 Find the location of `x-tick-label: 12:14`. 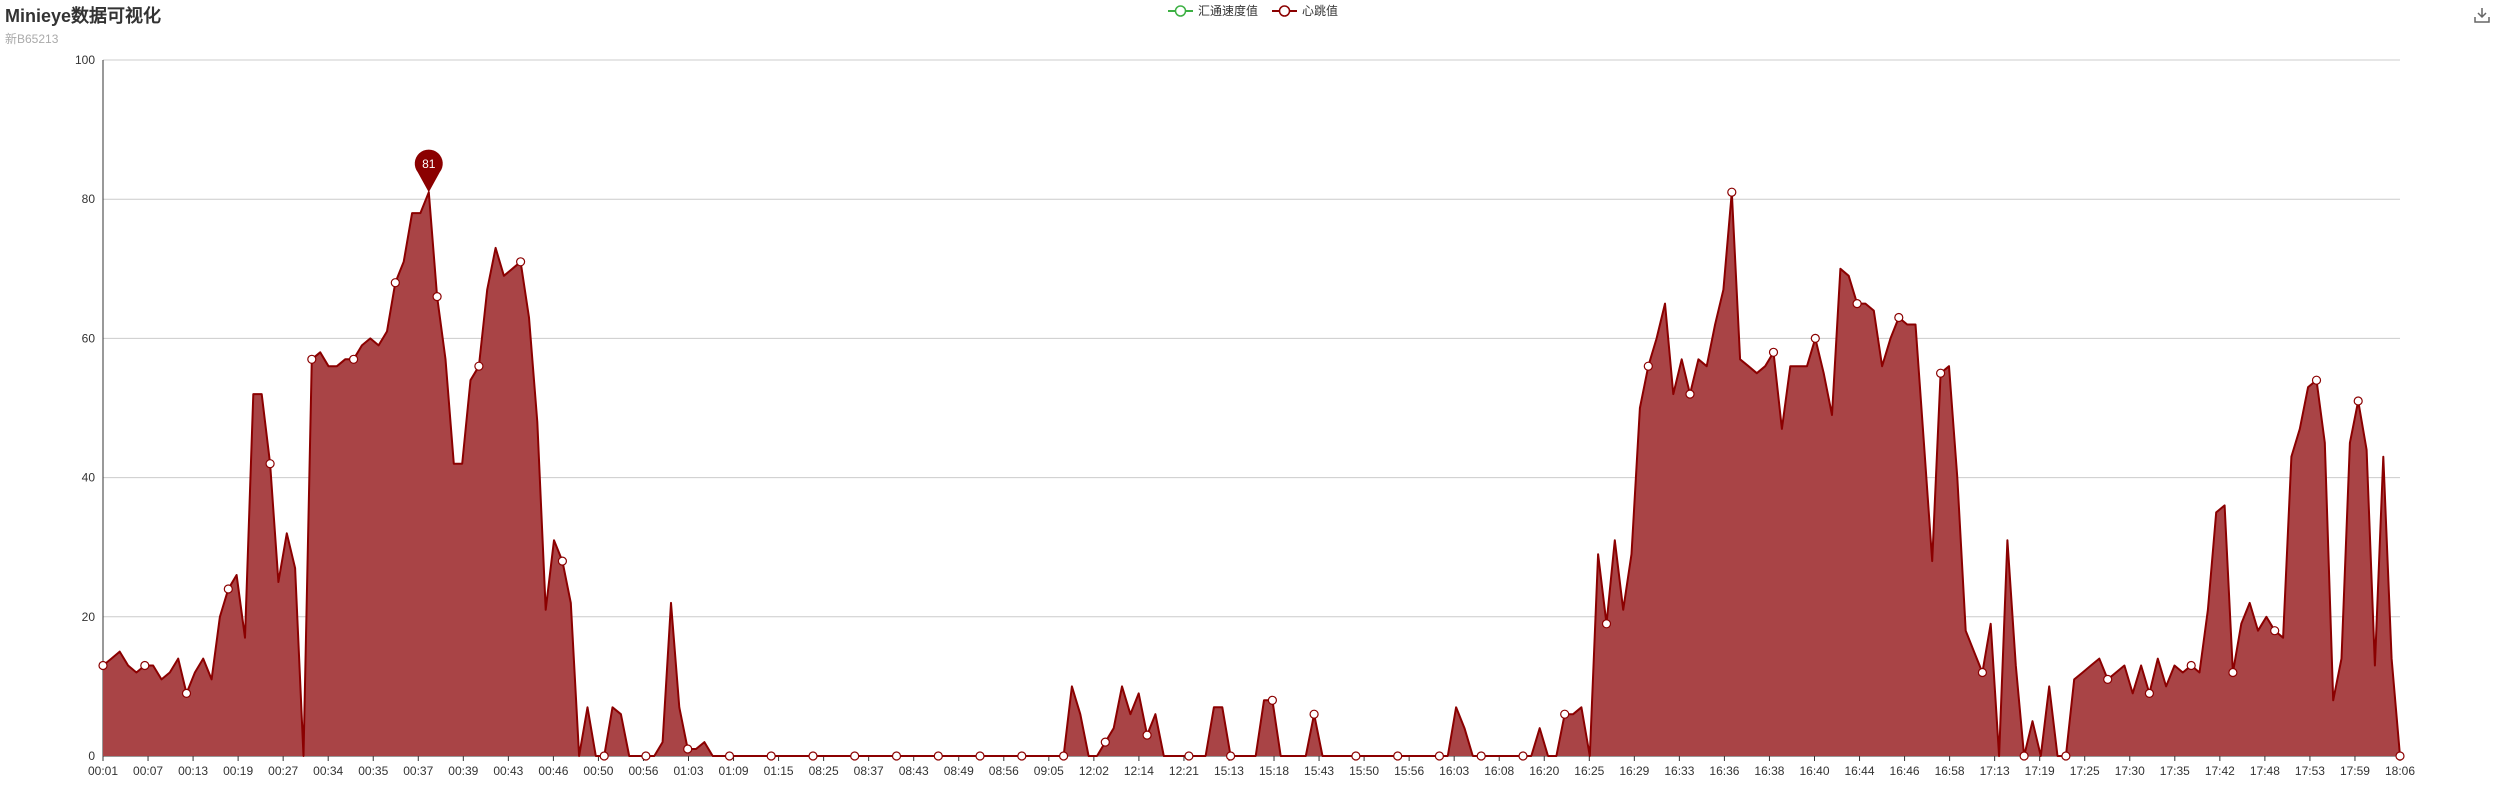

x-tick-label: 12:14 is located at coordinates (1139, 771).